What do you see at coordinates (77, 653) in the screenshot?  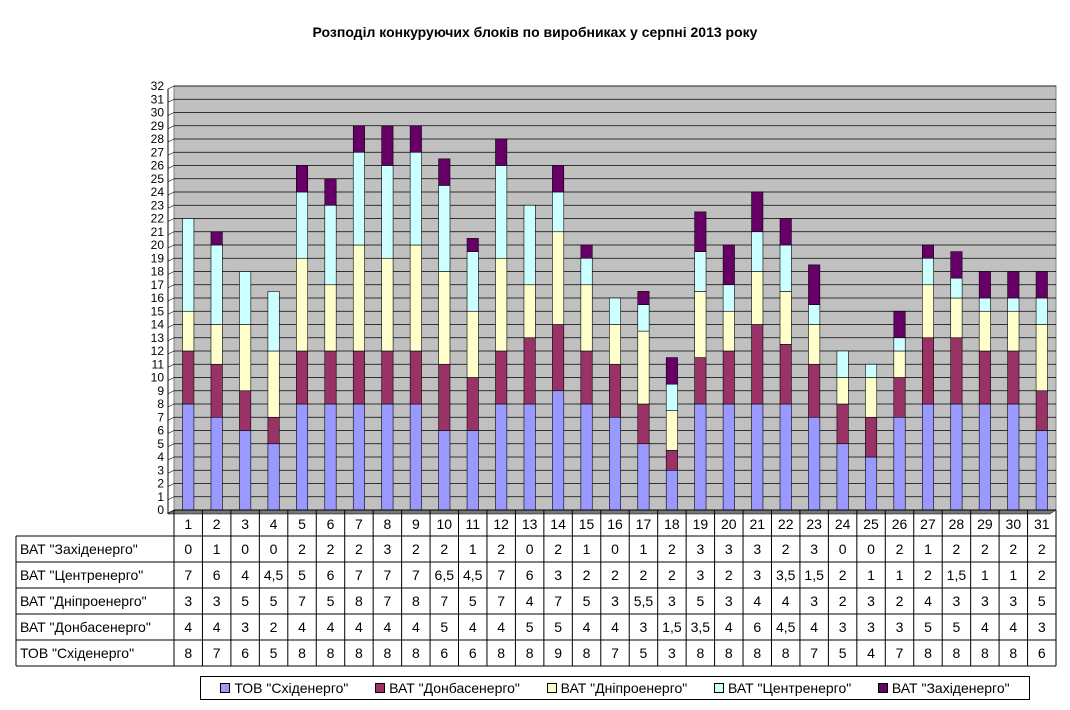 I see `table-row-label: ТОВ "Сxiденерго"` at bounding box center [77, 653].